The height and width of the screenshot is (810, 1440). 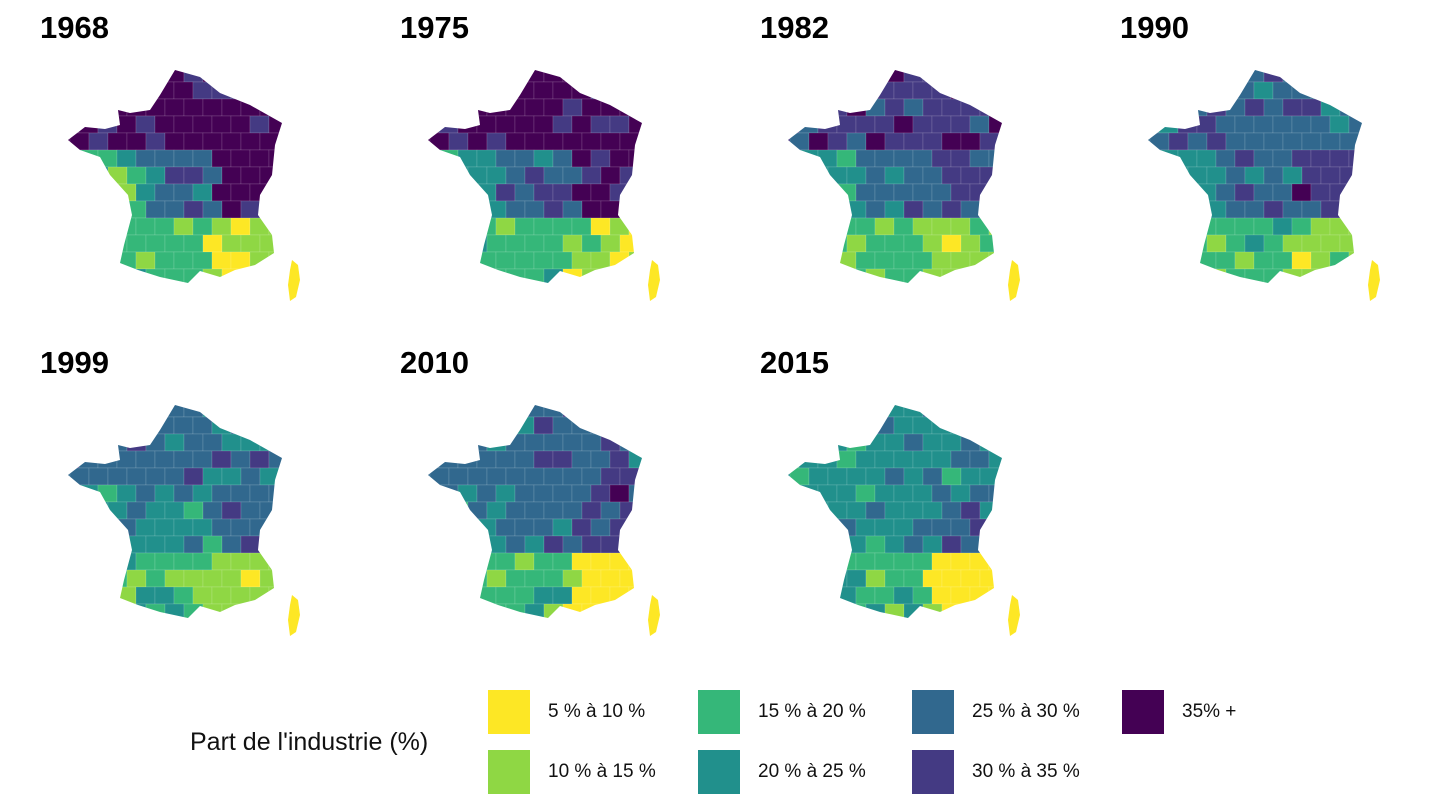 What do you see at coordinates (544, 521) in the screenshot?
I see `france-map` at bounding box center [544, 521].